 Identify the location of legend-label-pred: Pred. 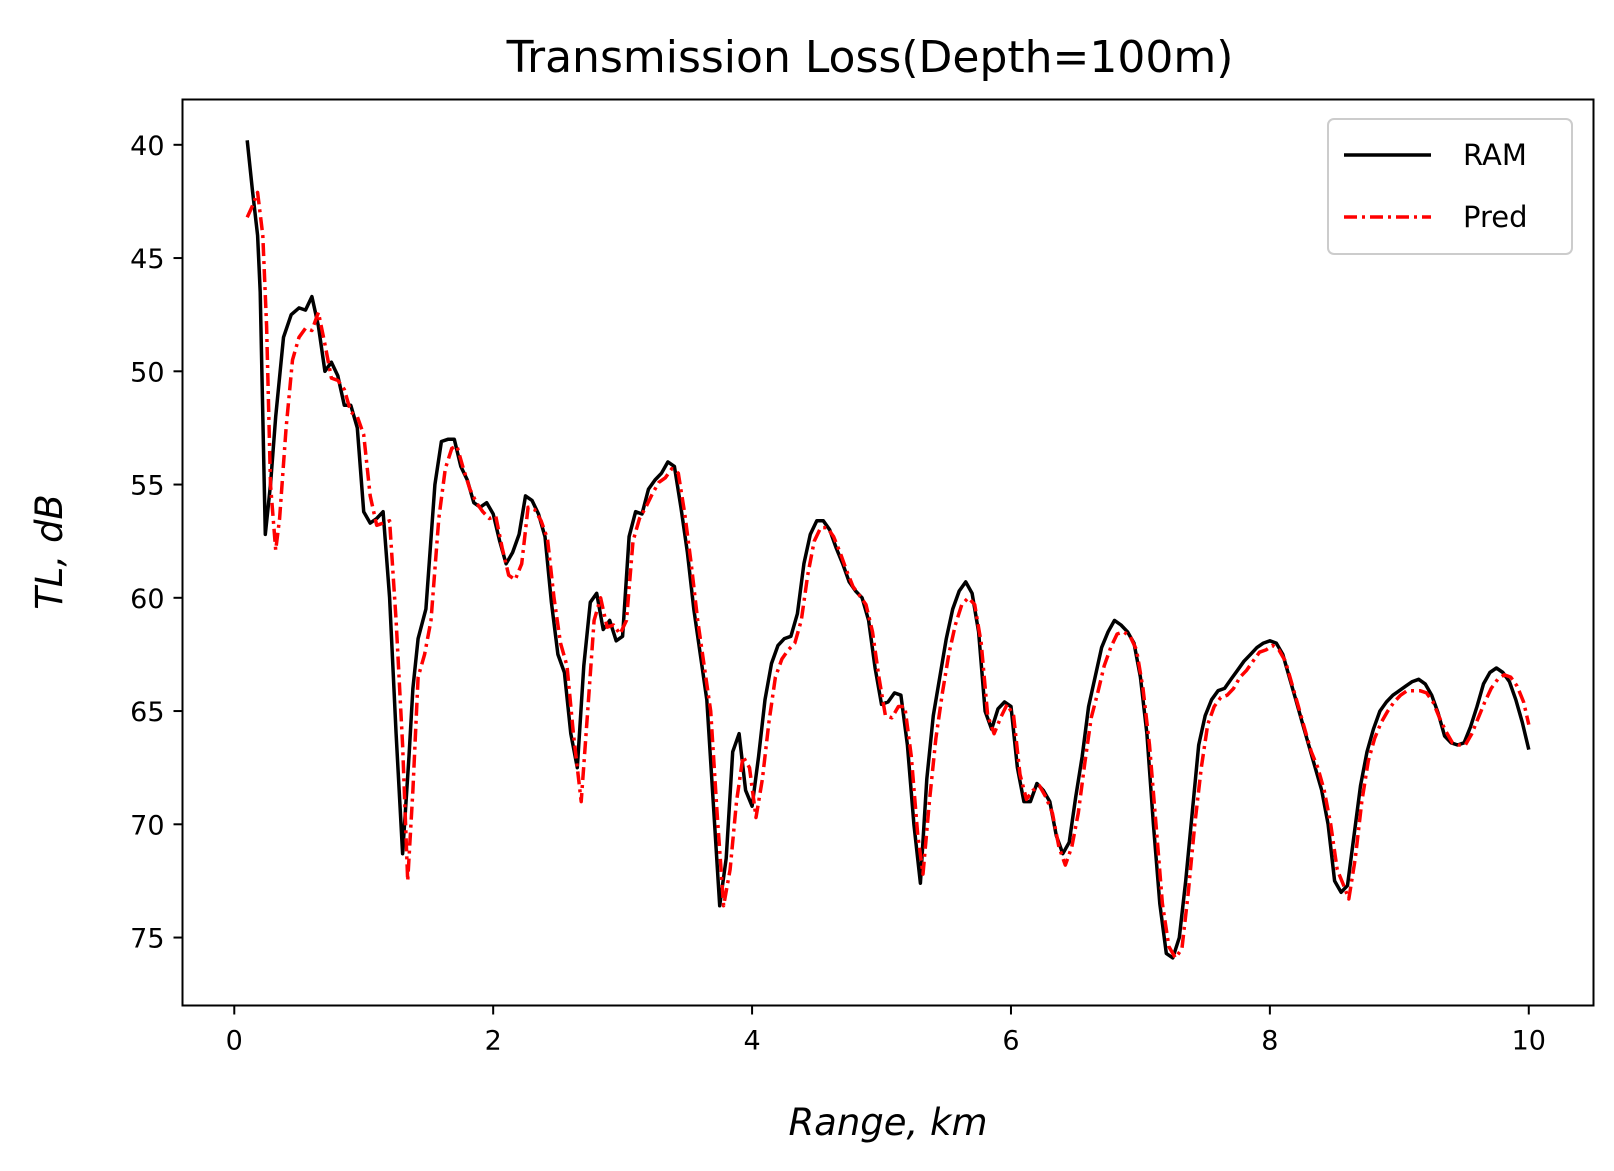
(1495, 217).